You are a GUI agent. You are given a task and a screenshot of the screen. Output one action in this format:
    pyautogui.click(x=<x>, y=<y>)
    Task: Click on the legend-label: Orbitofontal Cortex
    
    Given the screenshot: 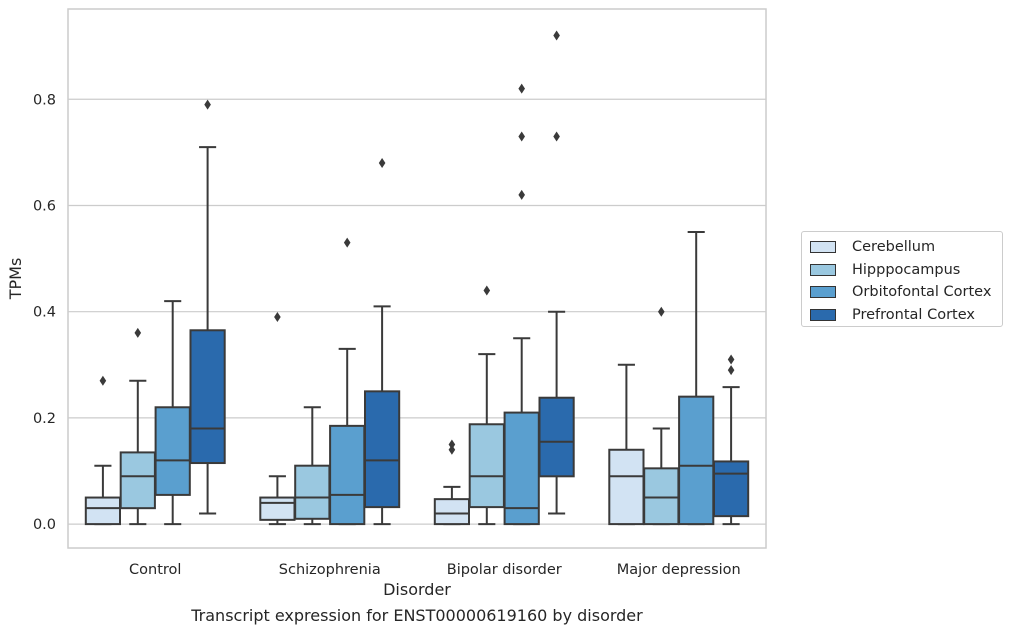 What is the action you would take?
    pyautogui.click(x=922, y=292)
    